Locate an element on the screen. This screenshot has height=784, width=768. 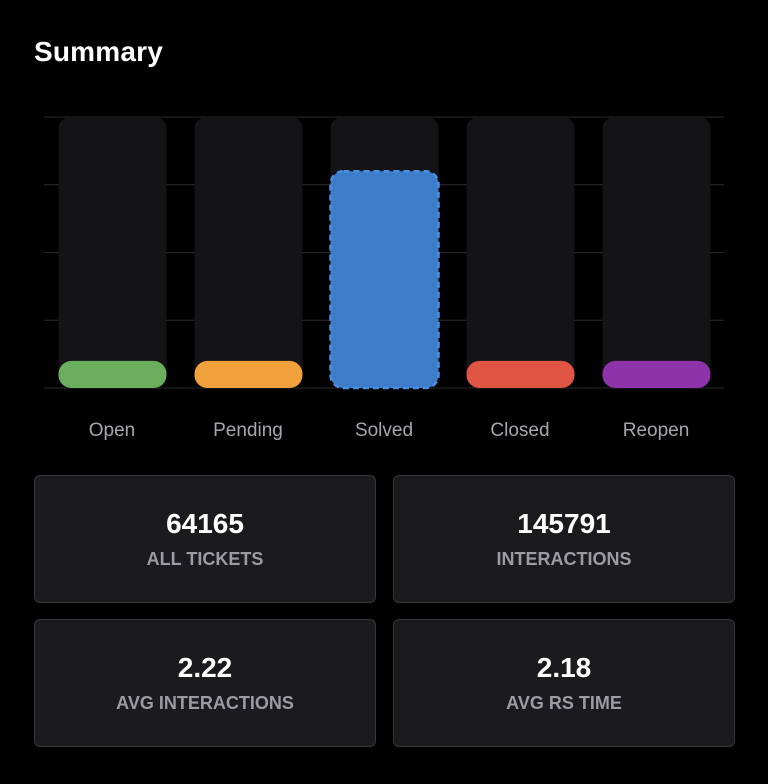
bar-pending is located at coordinates (248, 374).